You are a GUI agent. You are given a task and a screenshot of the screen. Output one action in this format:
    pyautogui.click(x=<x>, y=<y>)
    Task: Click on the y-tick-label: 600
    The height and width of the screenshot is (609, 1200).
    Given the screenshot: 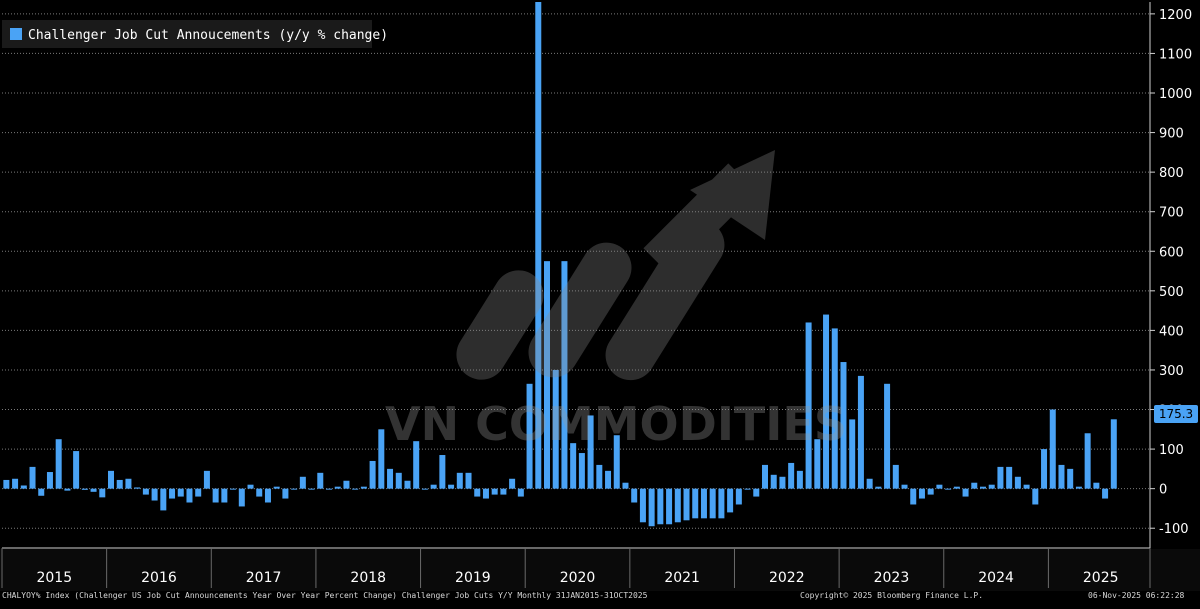 What is the action you would take?
    pyautogui.click(x=1171, y=252)
    